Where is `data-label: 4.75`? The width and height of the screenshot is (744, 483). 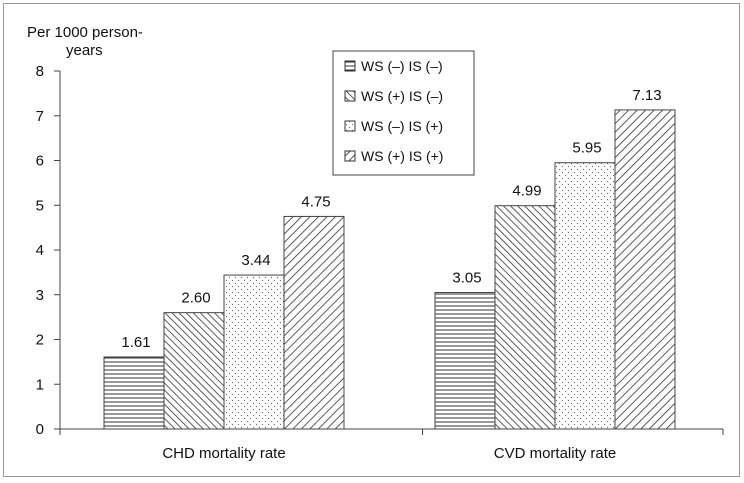
data-label: 4.75 is located at coordinates (315, 201).